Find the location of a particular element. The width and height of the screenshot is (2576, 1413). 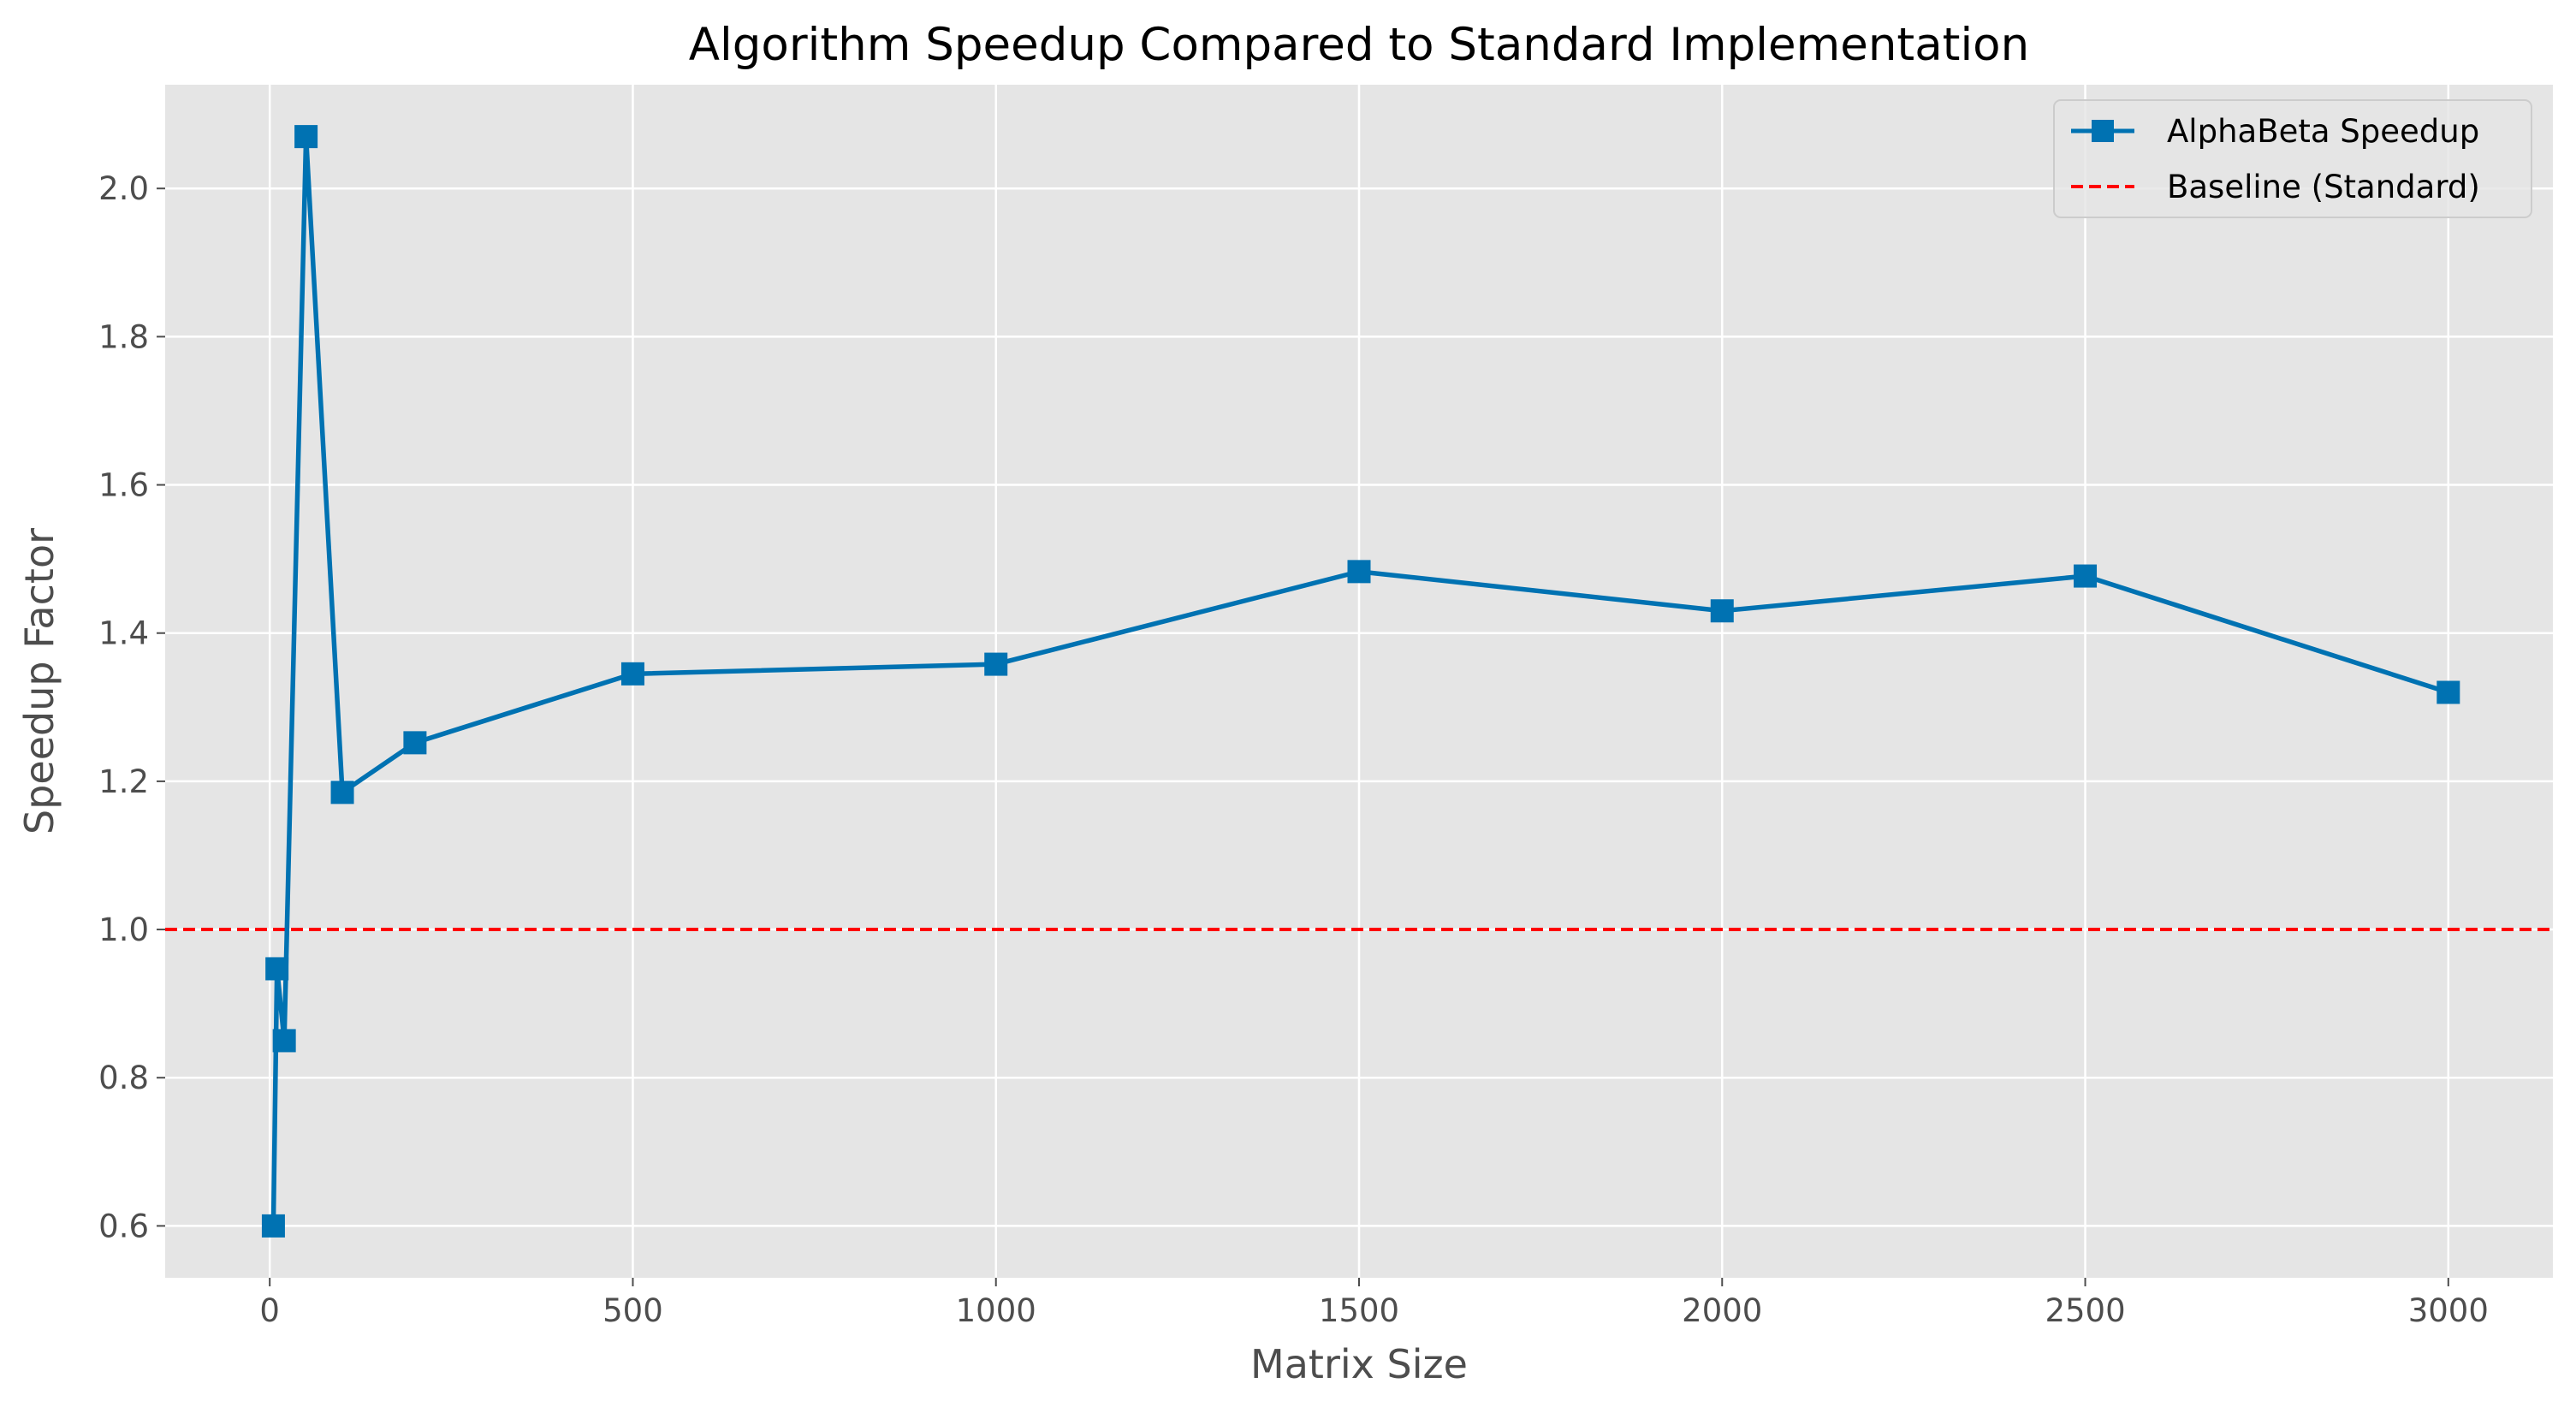

x-tick-label: 2500 is located at coordinates (2085, 1311).